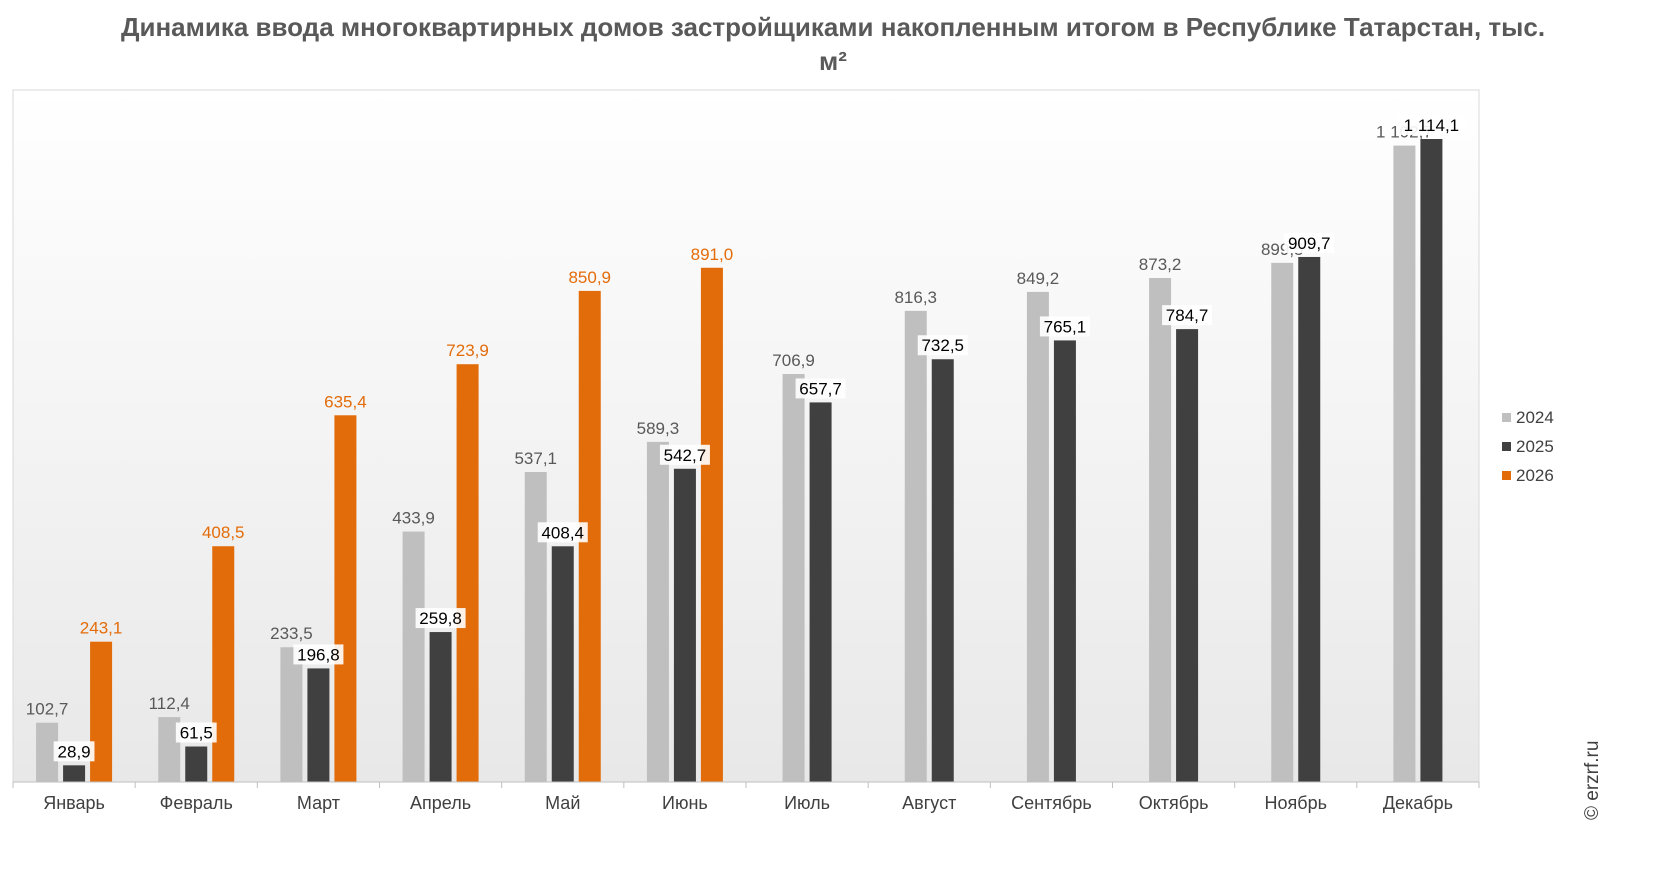  I want to click on watermark-text: © erzrf.ru, so click(1592, 780).